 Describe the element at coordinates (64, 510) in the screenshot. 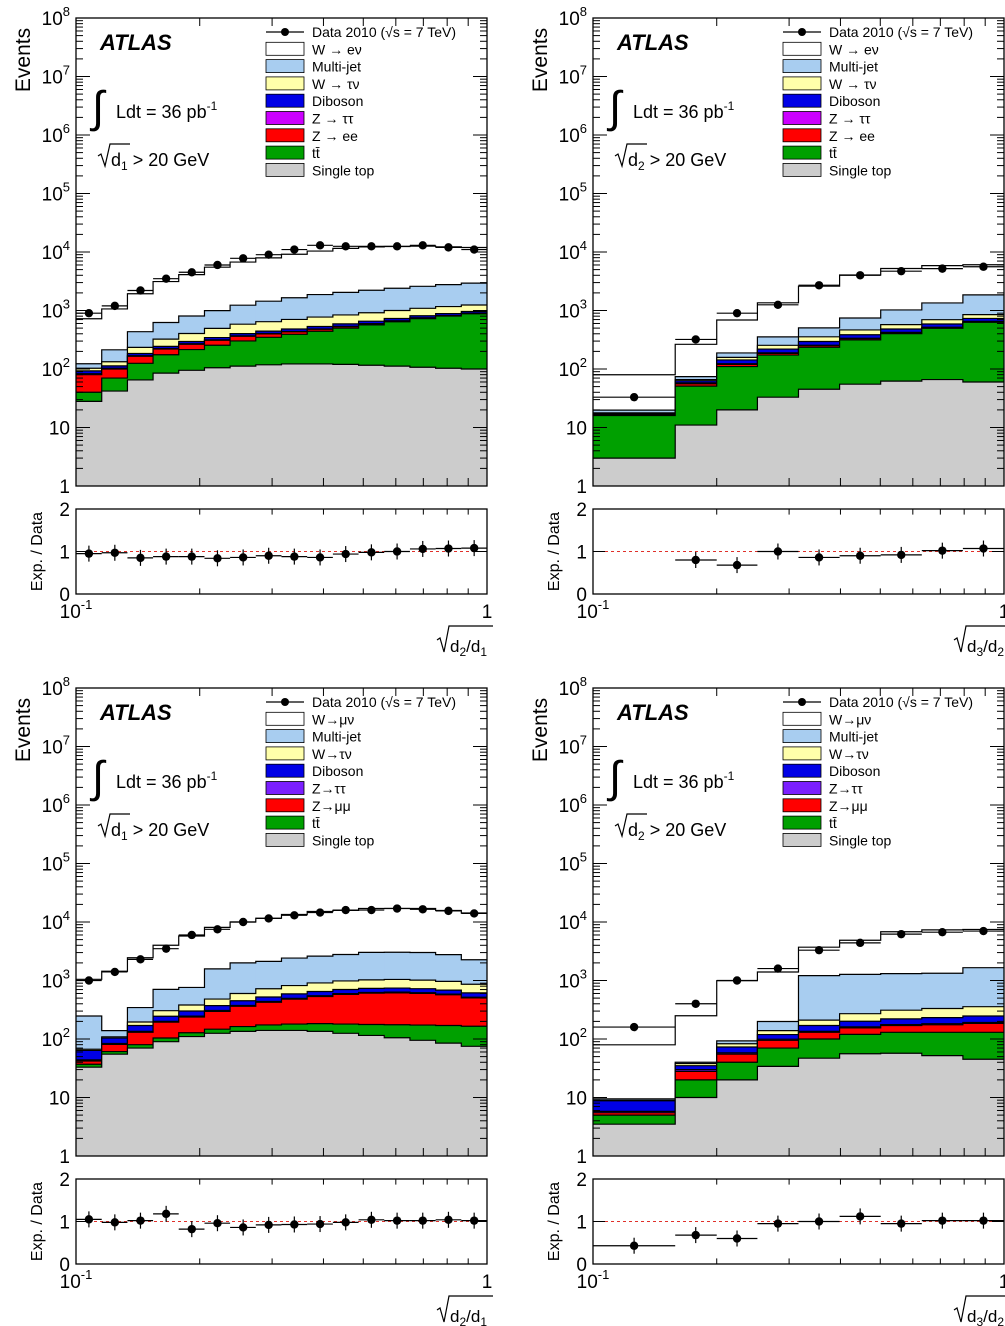

I see `ratio-y-tick-label: 2` at that location.